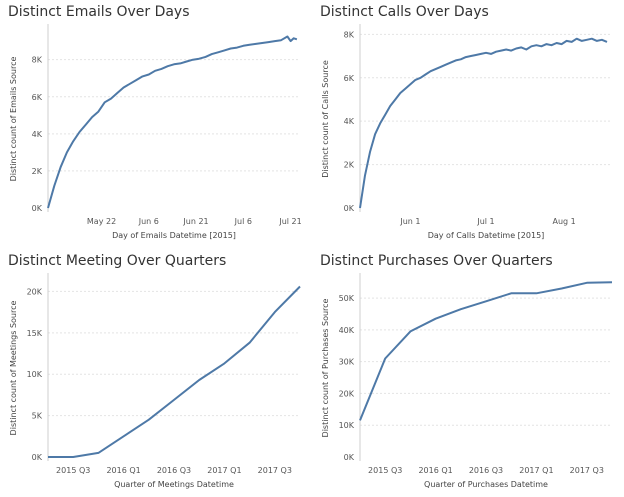  I want to click on x-axis-title: Day of Emails Datetime [2015], so click(174, 235).